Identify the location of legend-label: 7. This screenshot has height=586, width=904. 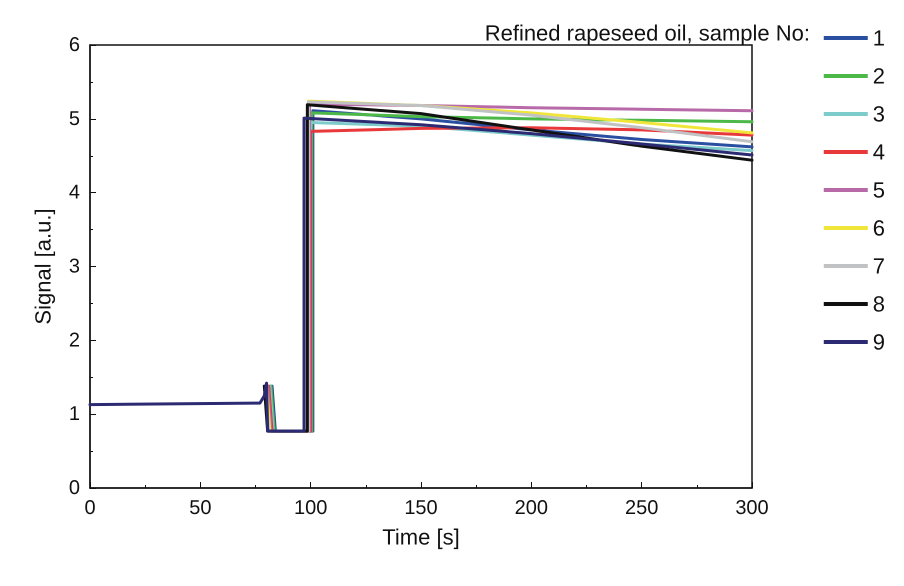
(879, 266).